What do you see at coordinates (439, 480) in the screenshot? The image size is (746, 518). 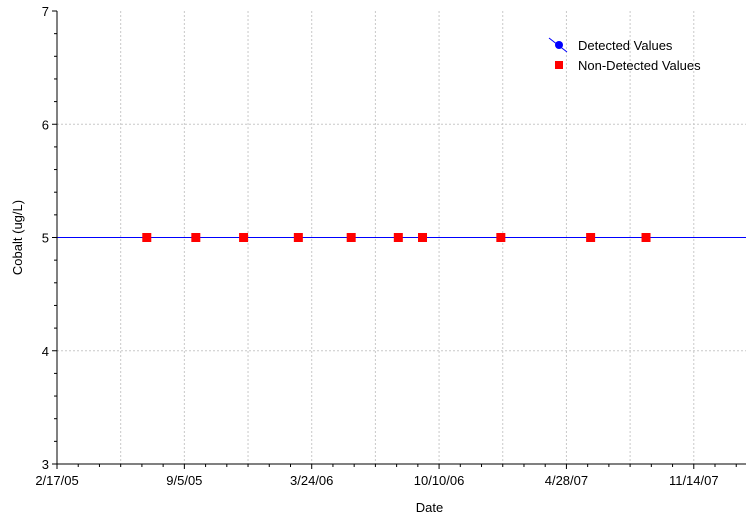 I see `x-tick-label: 10/10/06` at bounding box center [439, 480].